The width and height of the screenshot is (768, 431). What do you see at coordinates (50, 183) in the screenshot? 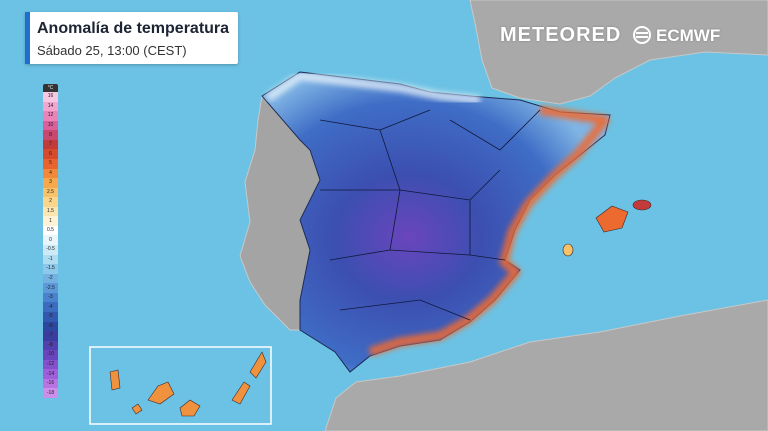
I see `legend-cell: 3` at bounding box center [50, 183].